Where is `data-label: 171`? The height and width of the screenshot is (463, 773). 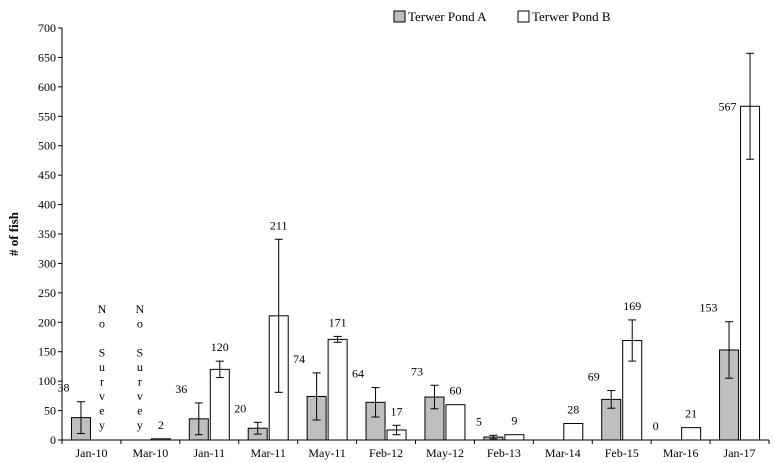 data-label: 171 is located at coordinates (338, 322).